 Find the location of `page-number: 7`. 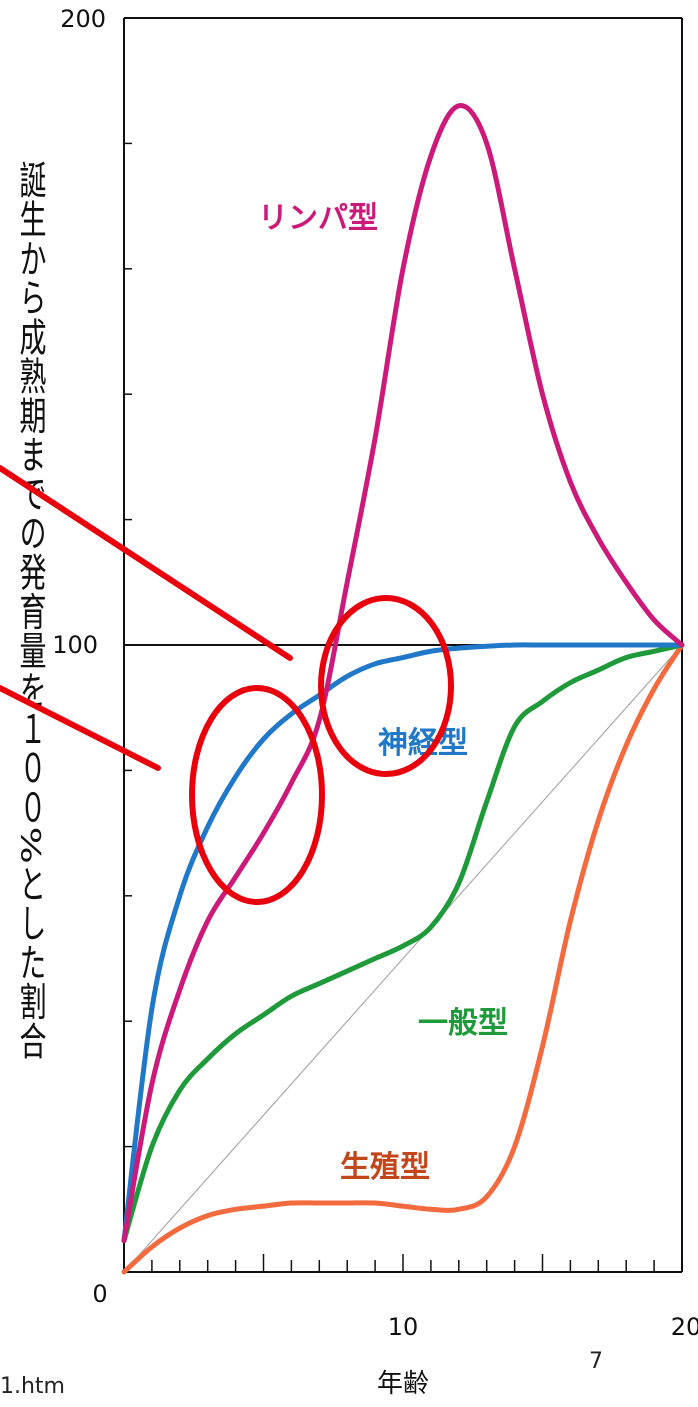

page-number: 7 is located at coordinates (596, 1361).